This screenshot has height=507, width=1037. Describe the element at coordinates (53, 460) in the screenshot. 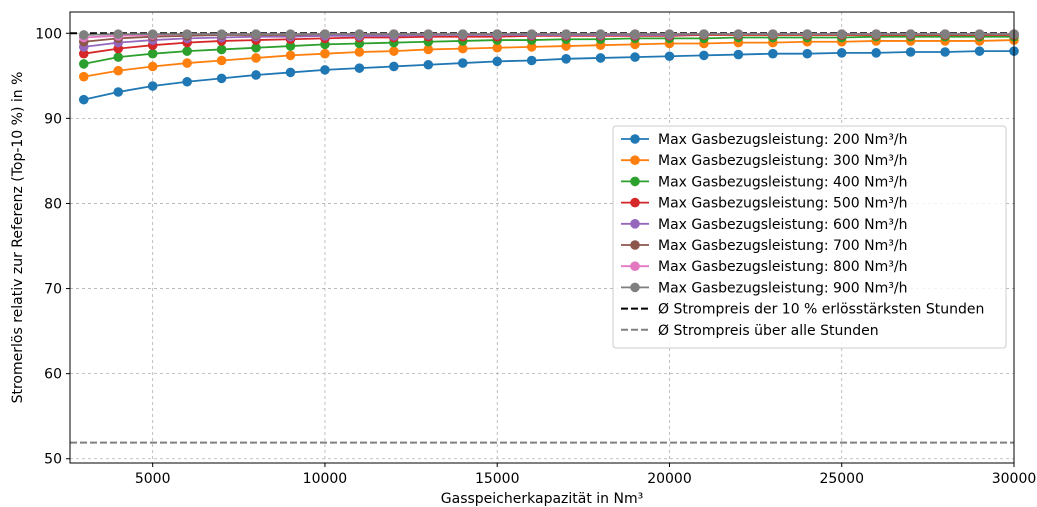

I see `y-tick-label: 50` at that location.